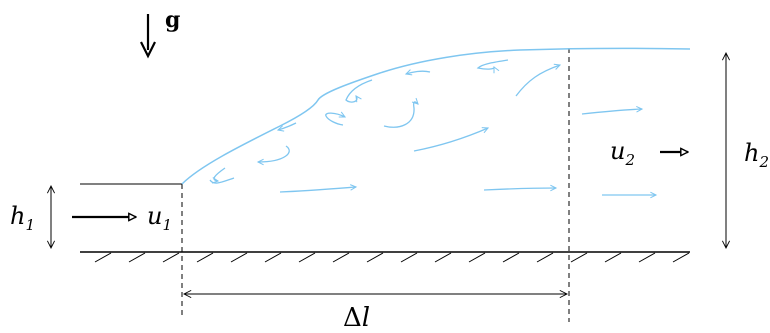 The width and height of the screenshot is (770, 333). What do you see at coordinates (356, 318) in the screenshot?
I see `delta-l-label: Δl` at bounding box center [356, 318].